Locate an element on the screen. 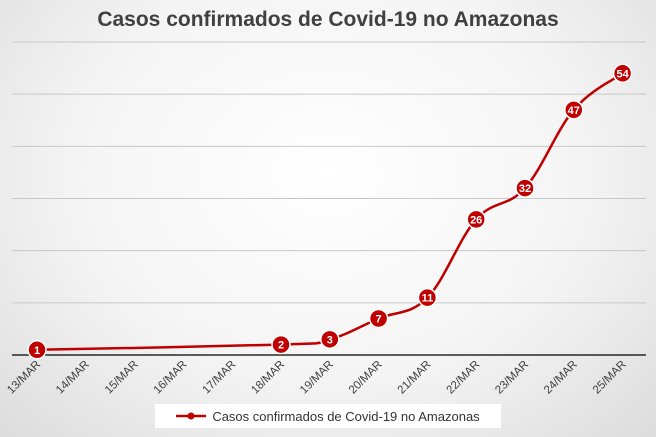 The image size is (656, 437). data-point: 26 is located at coordinates (476, 219).